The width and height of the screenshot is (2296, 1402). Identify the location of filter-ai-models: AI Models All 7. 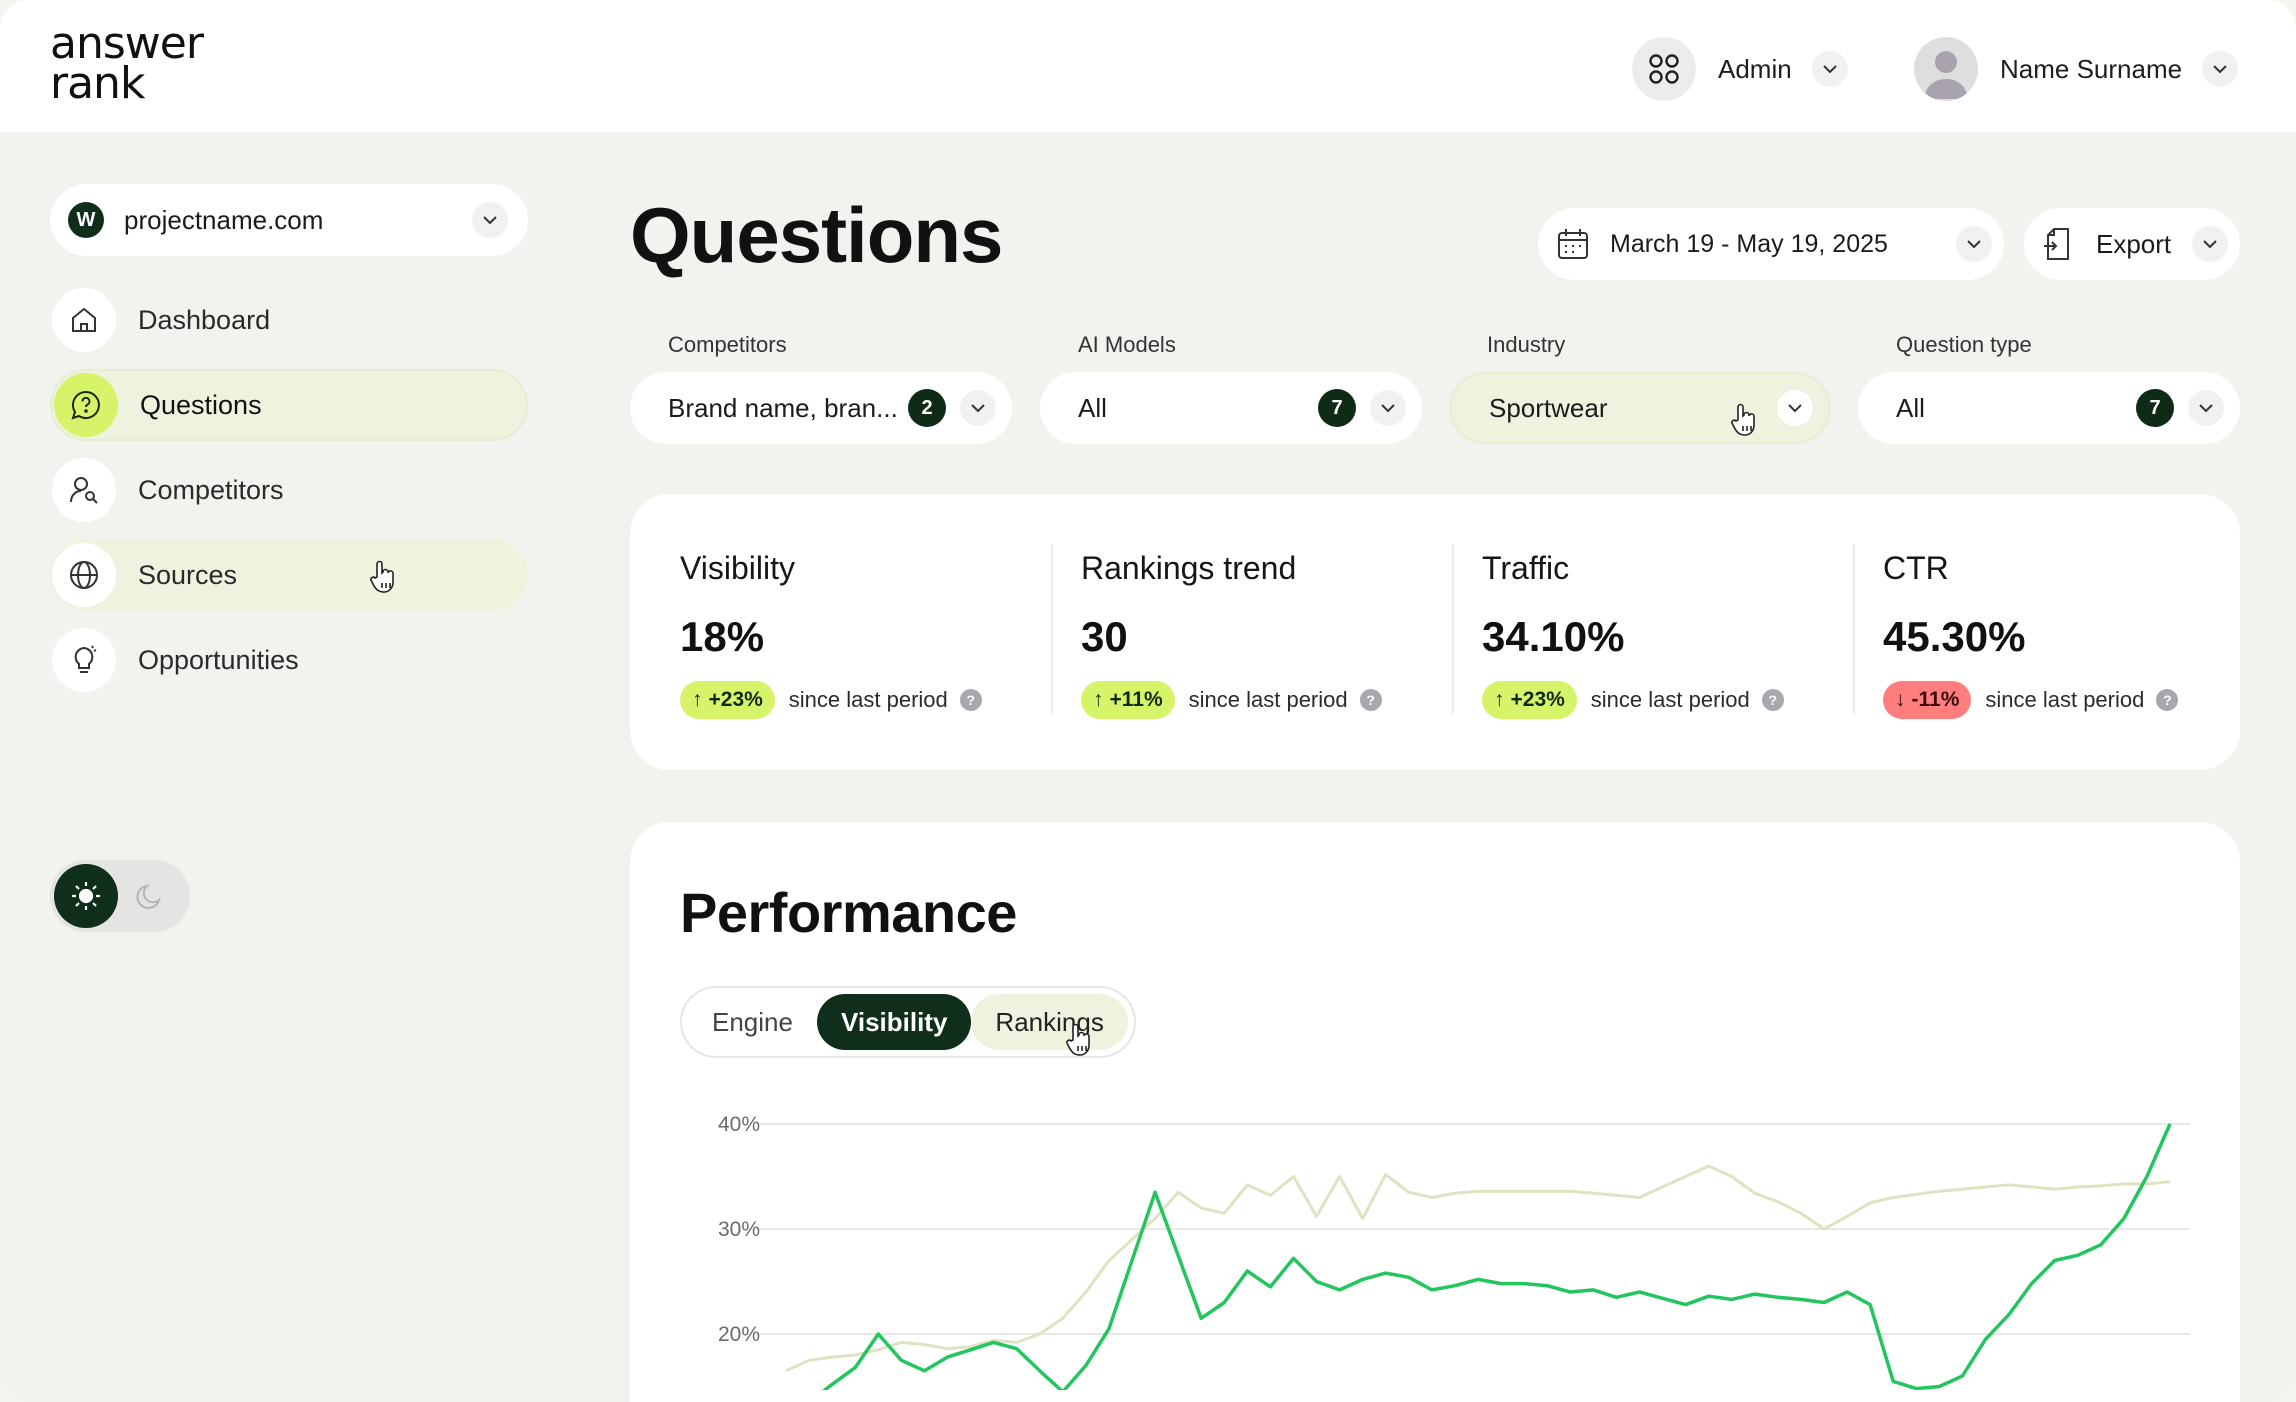
(1231, 388).